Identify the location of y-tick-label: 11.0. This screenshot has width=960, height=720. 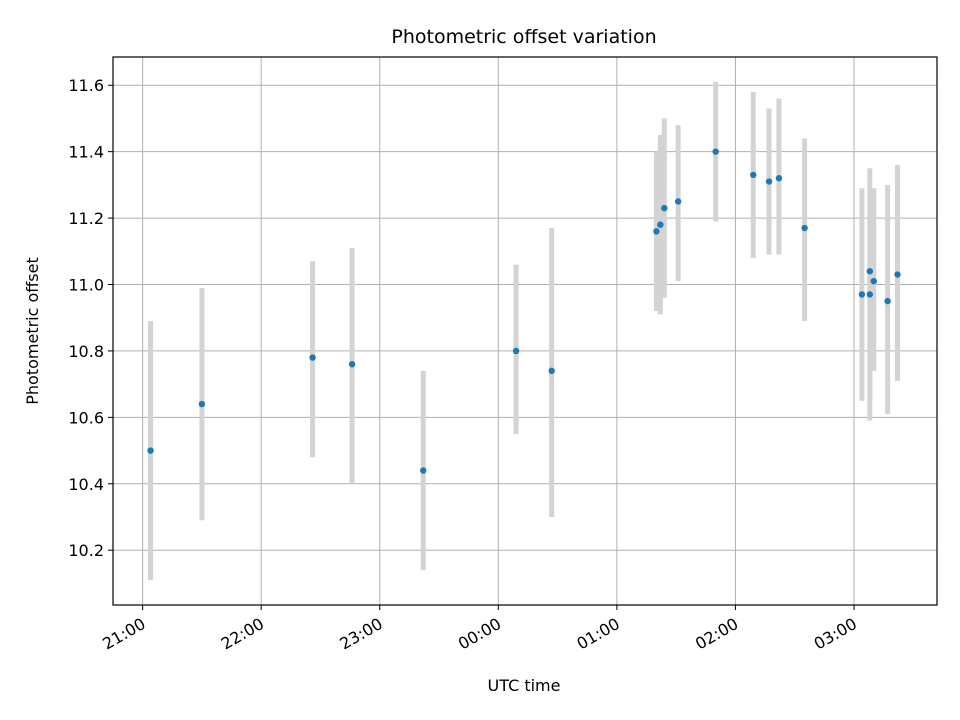
(86, 285).